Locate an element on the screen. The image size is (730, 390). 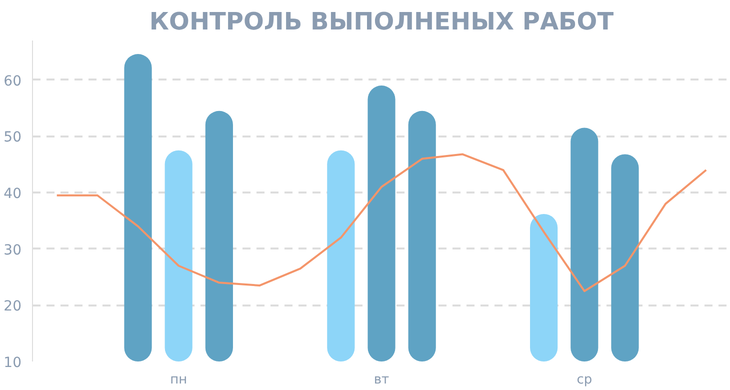
y-tick-label: 50 is located at coordinates (13, 138).